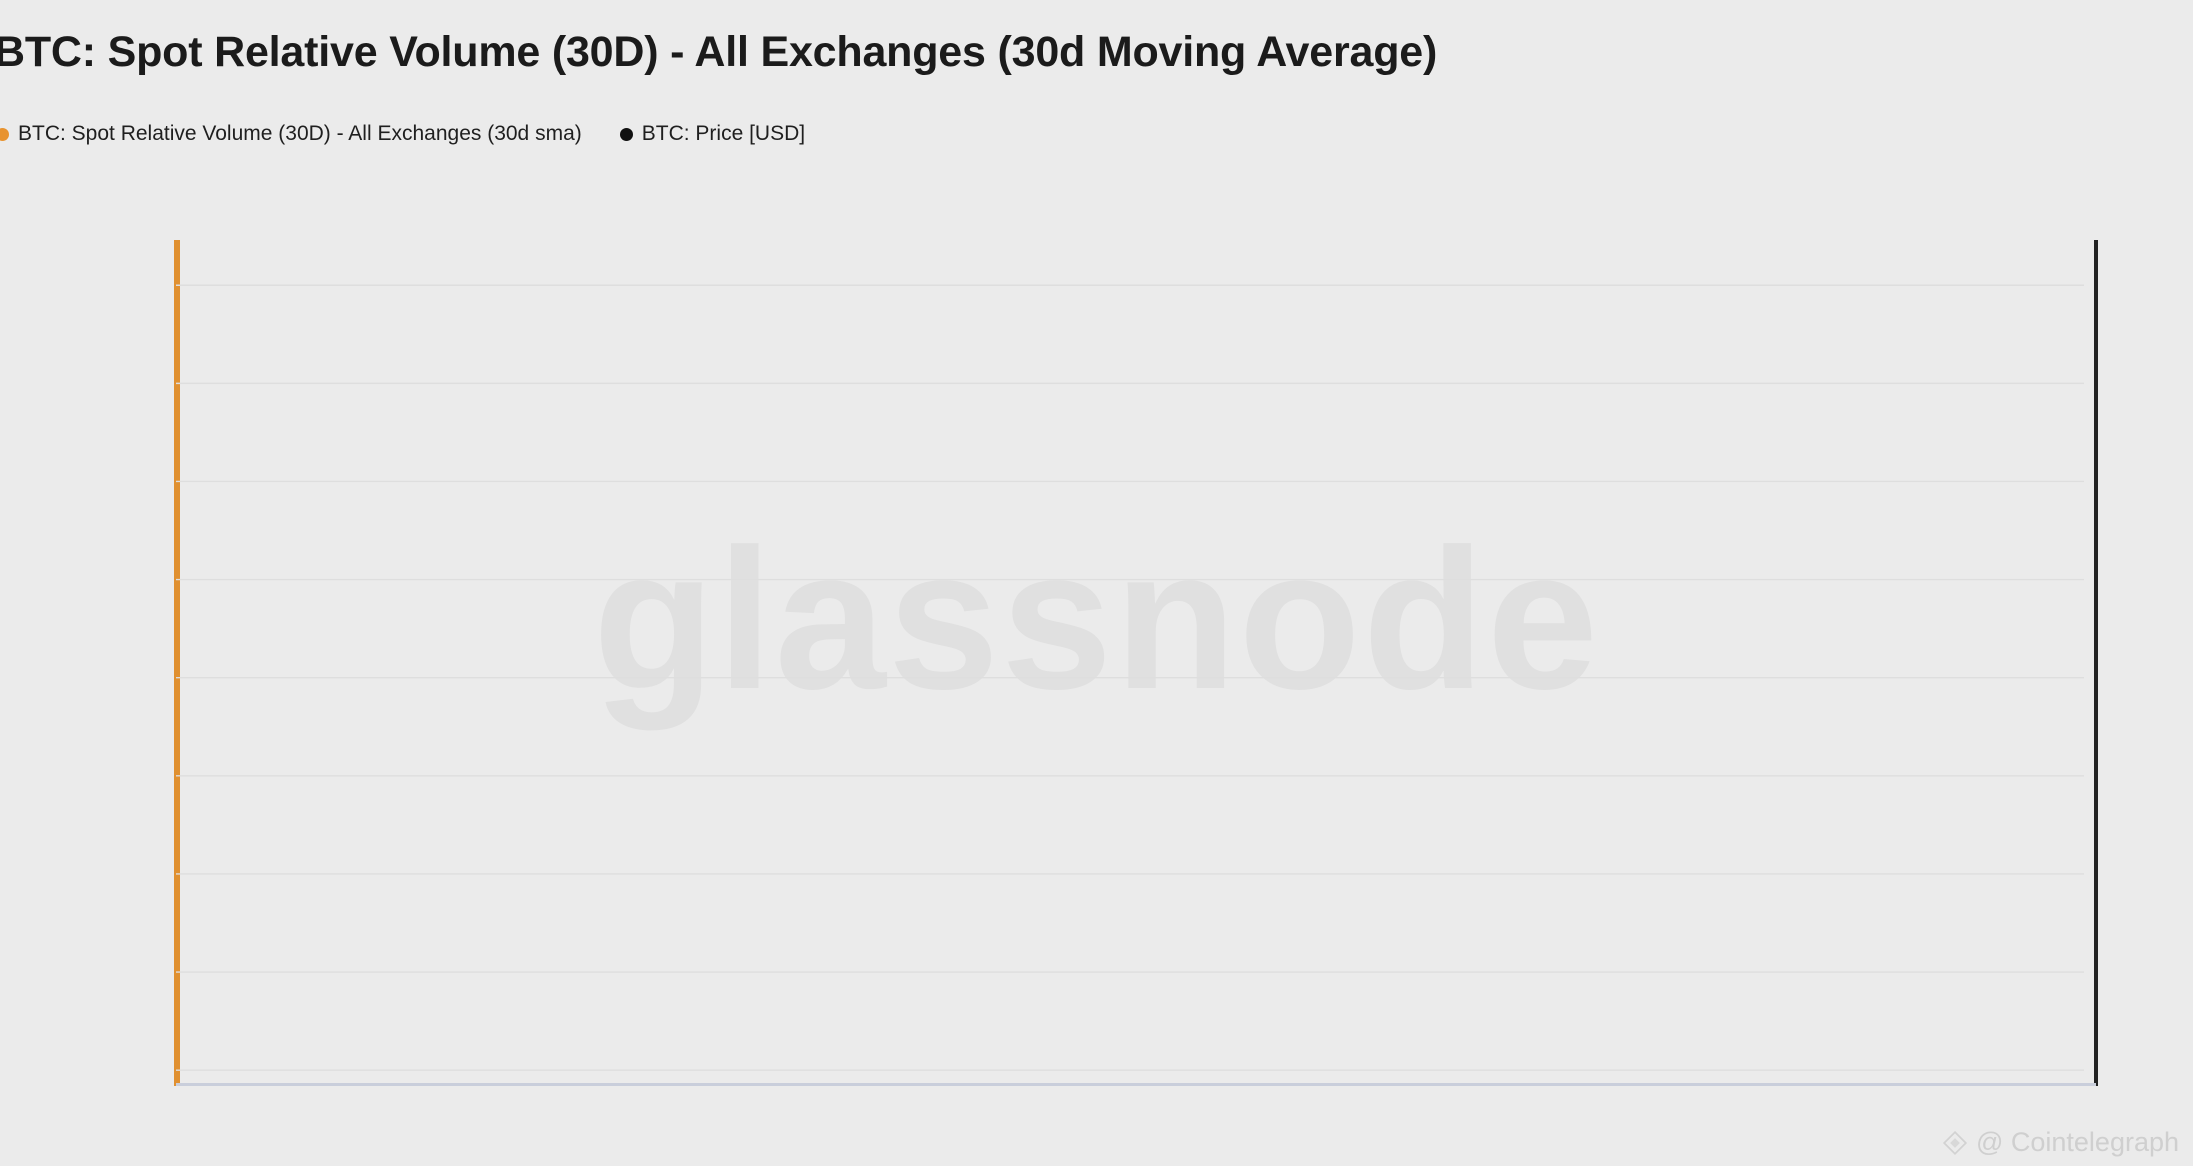 The image size is (2193, 1166). What do you see at coordinates (1136, 1084) in the screenshot?
I see `x-axis-line` at bounding box center [1136, 1084].